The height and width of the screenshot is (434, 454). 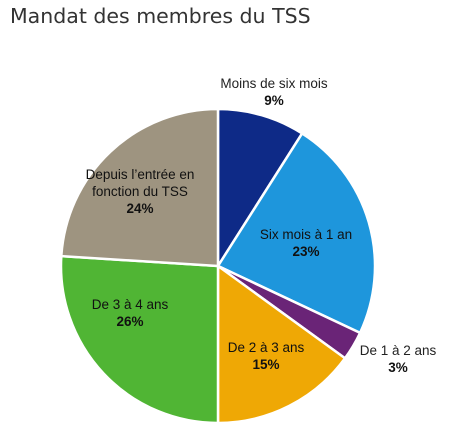 What do you see at coordinates (274, 83) in the screenshot?
I see `slice-label: Moins de six mois` at bounding box center [274, 83].